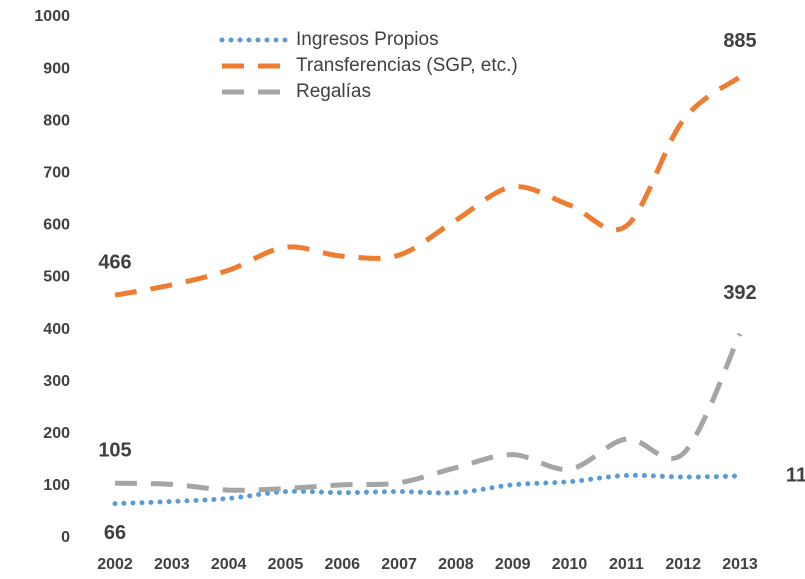 The image size is (805, 579). Describe the element at coordinates (172, 564) in the screenshot. I see `x-tick-label: 2003` at that location.